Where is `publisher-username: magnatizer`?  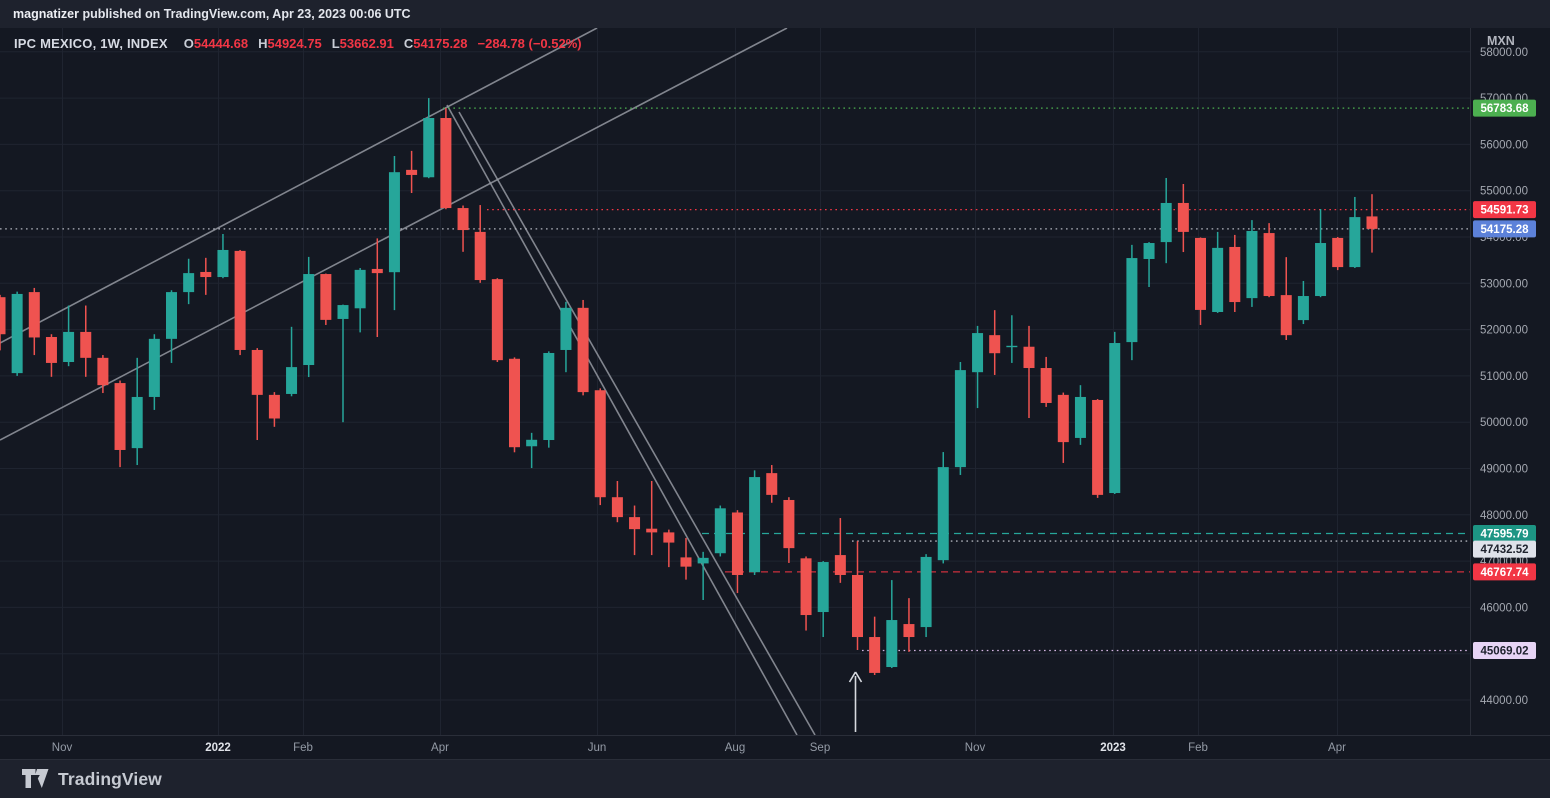
publisher-username: magnatizer is located at coordinates (46, 14).